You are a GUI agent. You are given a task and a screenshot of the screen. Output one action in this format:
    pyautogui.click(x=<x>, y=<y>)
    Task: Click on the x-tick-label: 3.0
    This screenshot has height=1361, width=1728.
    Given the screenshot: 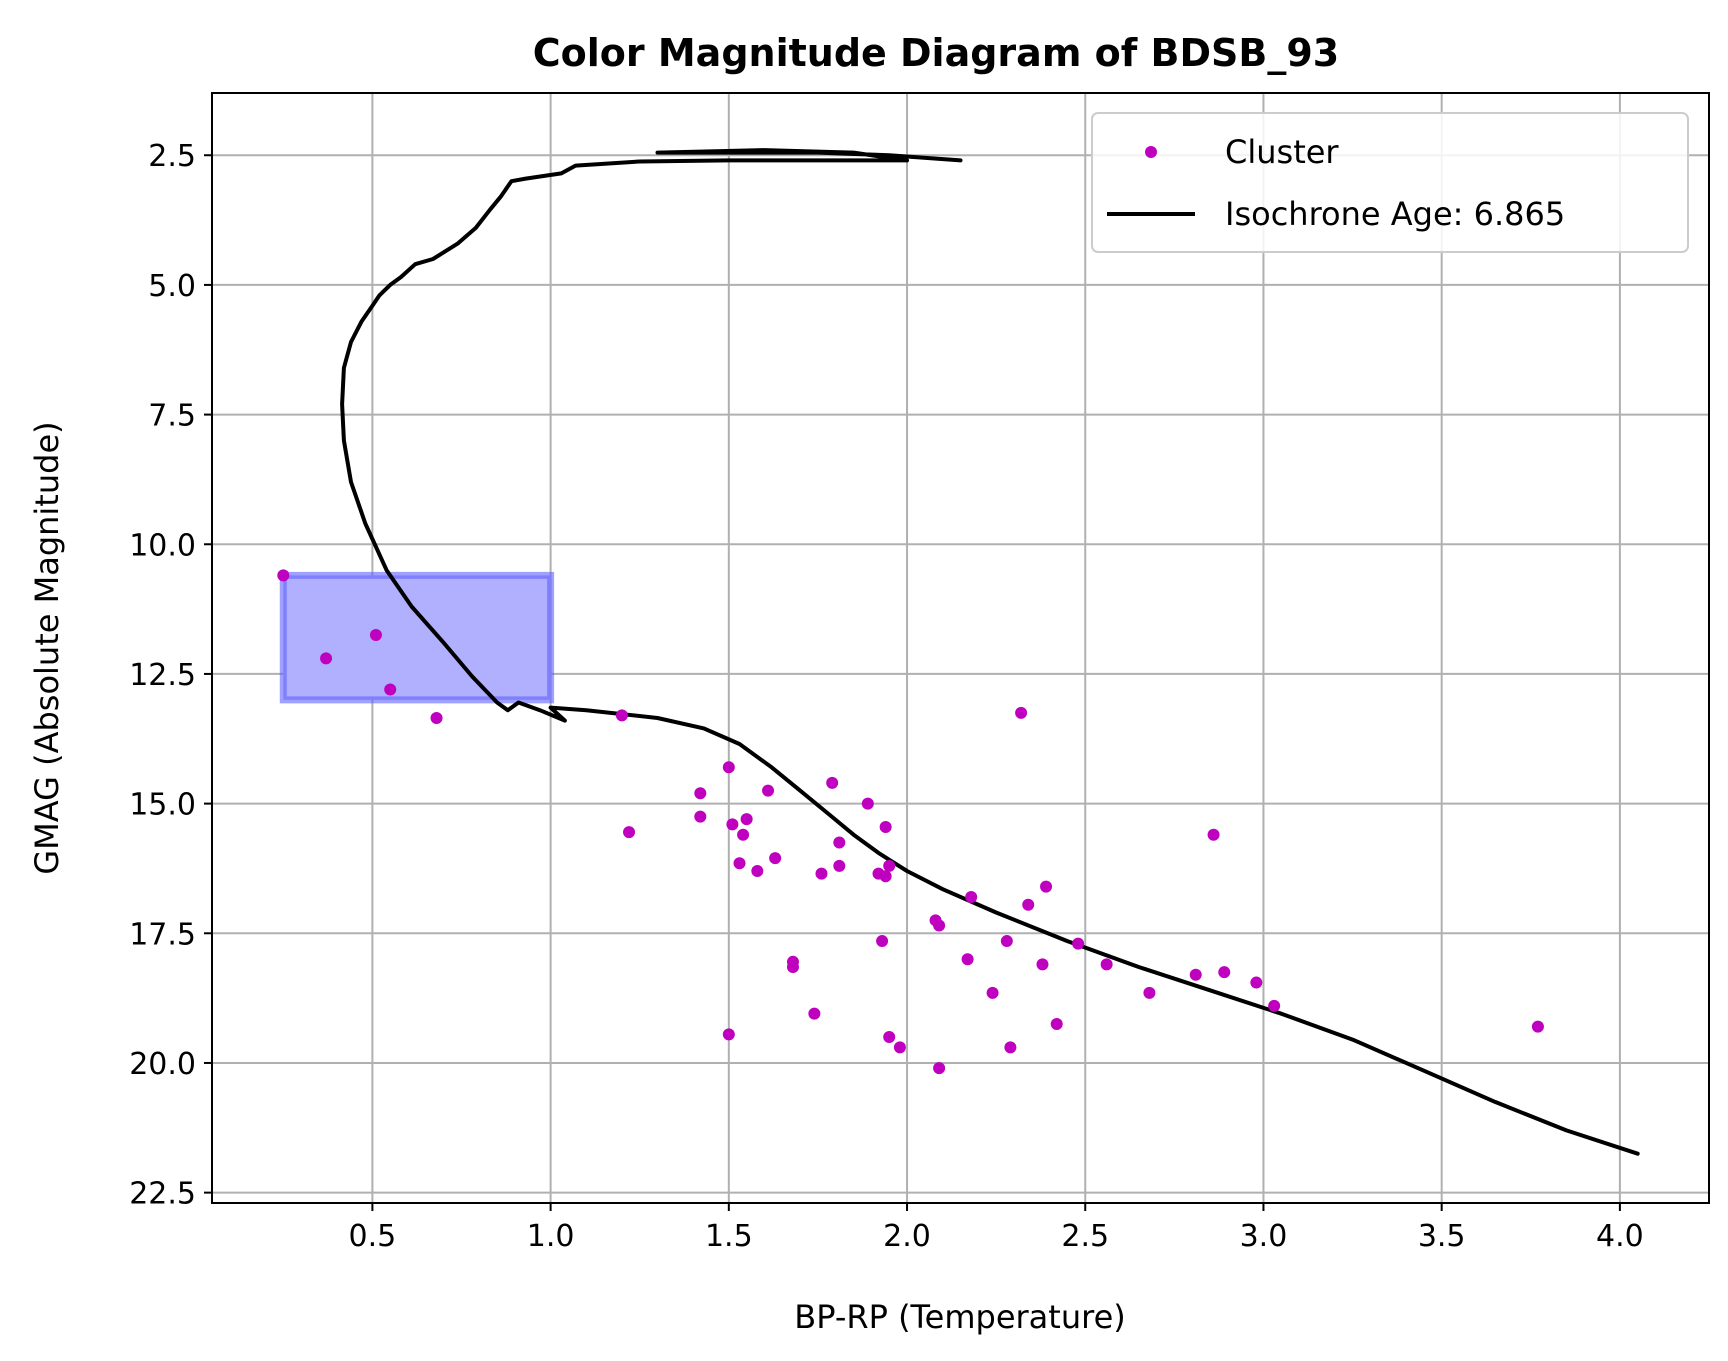 What is the action you would take?
    pyautogui.click(x=1264, y=1236)
    